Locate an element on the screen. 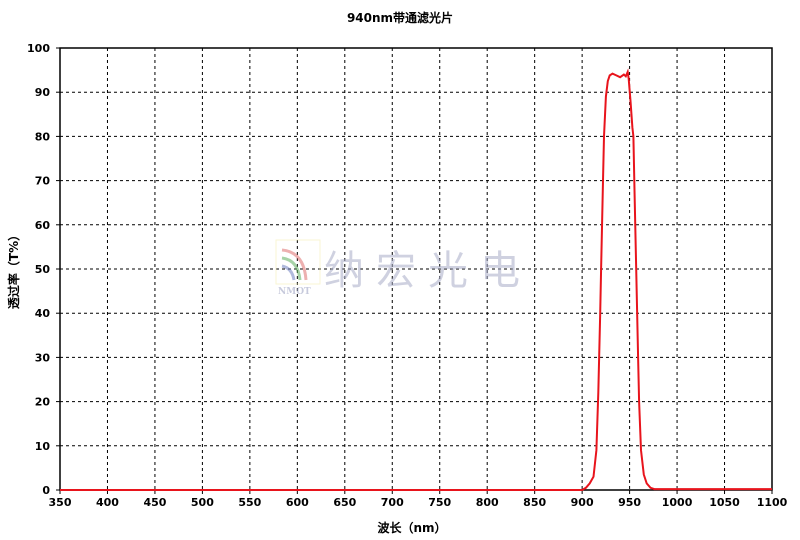 This screenshot has height=540, width=800. y-axis-label: 透过率（T%） is located at coordinates (13, 269).